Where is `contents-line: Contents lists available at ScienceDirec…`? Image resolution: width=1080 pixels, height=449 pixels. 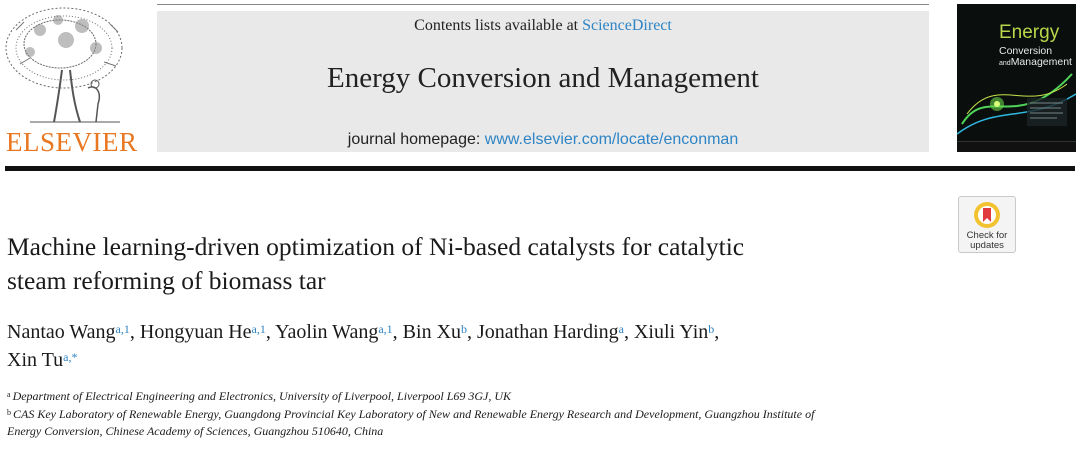 contents-line: Contents lists available at ScienceDirec… is located at coordinates (543, 26).